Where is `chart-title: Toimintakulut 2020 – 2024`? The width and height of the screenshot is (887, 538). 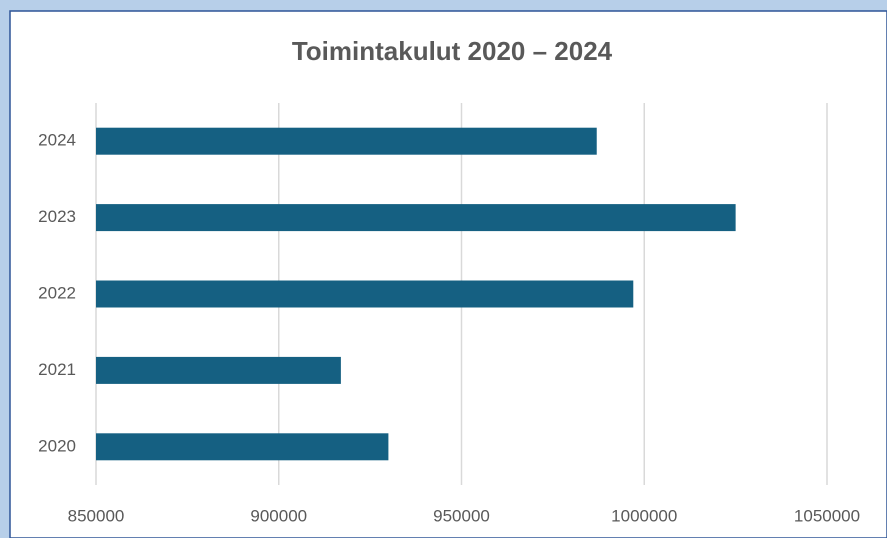 chart-title: Toimintakulut 2020 – 2024 is located at coordinates (452, 51).